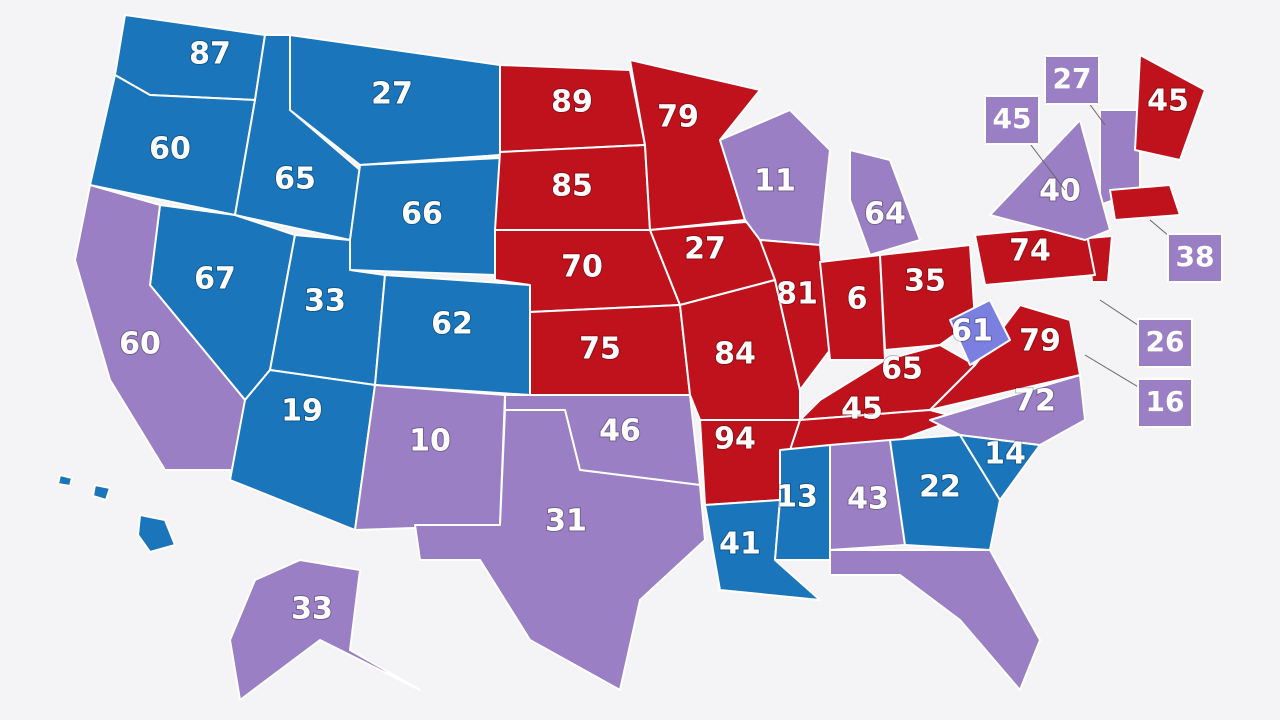 The height and width of the screenshot is (720, 1280). I want to click on state-label: 84, so click(735, 354).